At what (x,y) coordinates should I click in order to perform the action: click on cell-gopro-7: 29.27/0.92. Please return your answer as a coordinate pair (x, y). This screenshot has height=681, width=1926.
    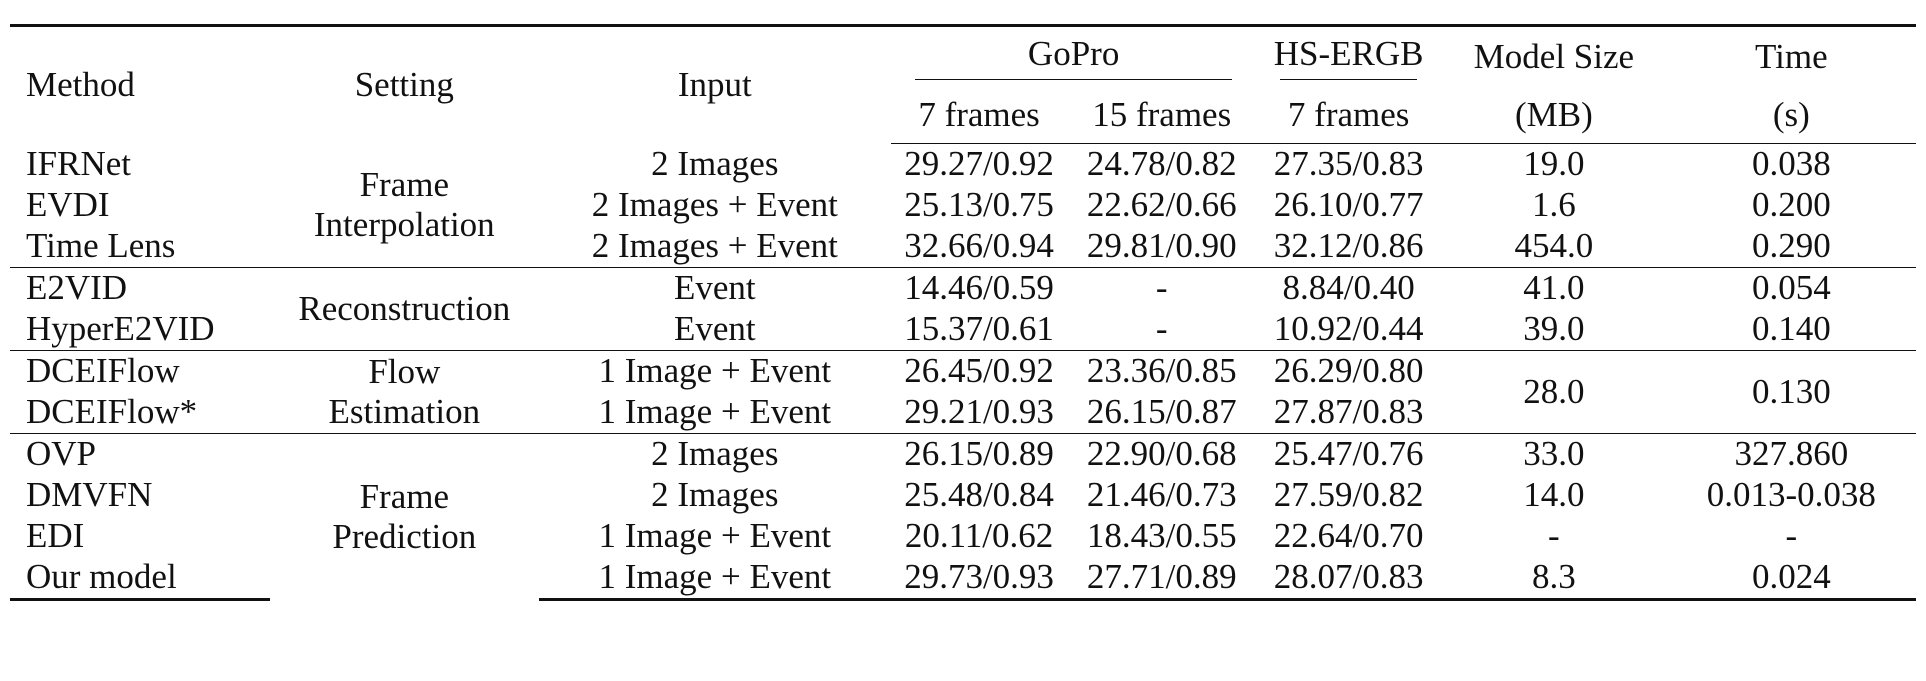
    Looking at the image, I should click on (979, 164).